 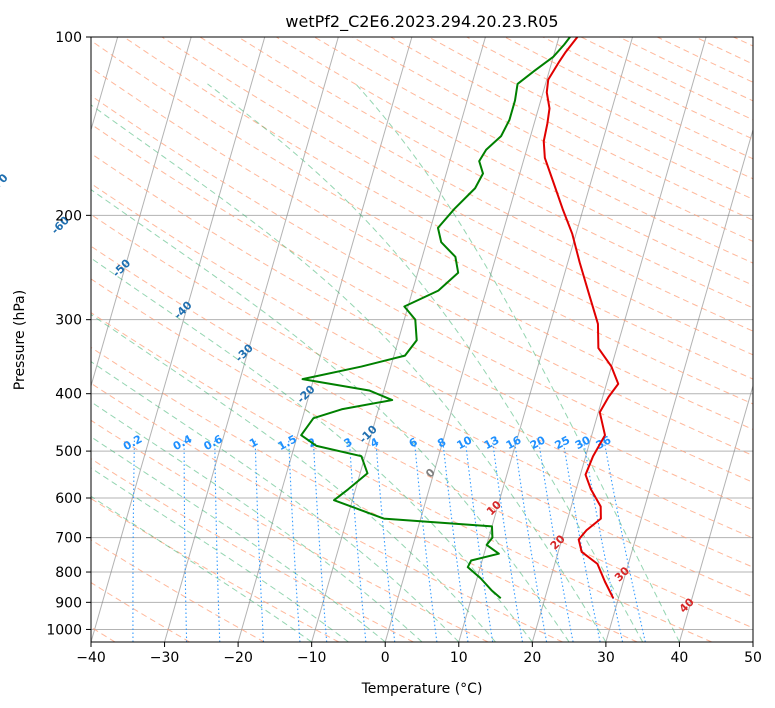 What do you see at coordinates (68, 603) in the screenshot?
I see `y-tick-label: 900` at bounding box center [68, 603].